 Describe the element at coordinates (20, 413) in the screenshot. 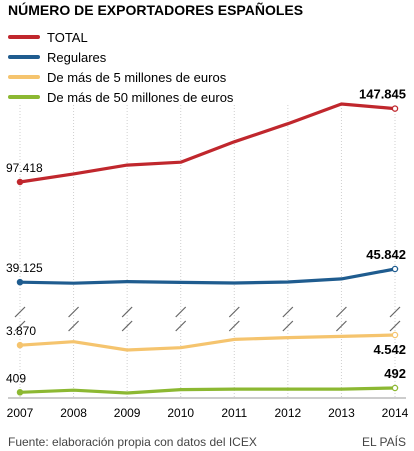

I see `x-tick-label: 2007` at that location.